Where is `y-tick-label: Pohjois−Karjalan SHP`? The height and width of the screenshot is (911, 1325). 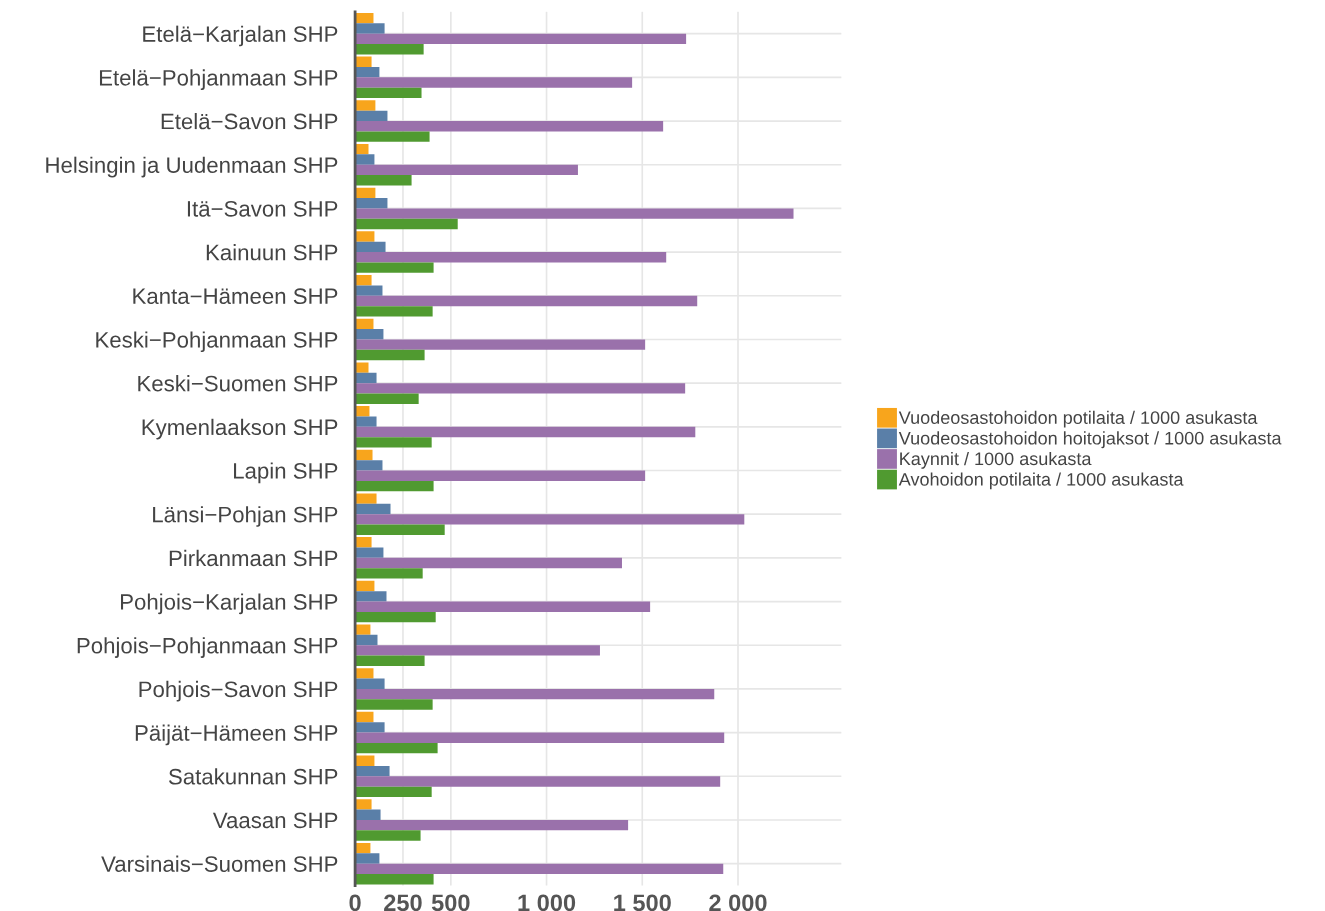 y-tick-label: Pohjois−Karjalan SHP is located at coordinates (229, 604).